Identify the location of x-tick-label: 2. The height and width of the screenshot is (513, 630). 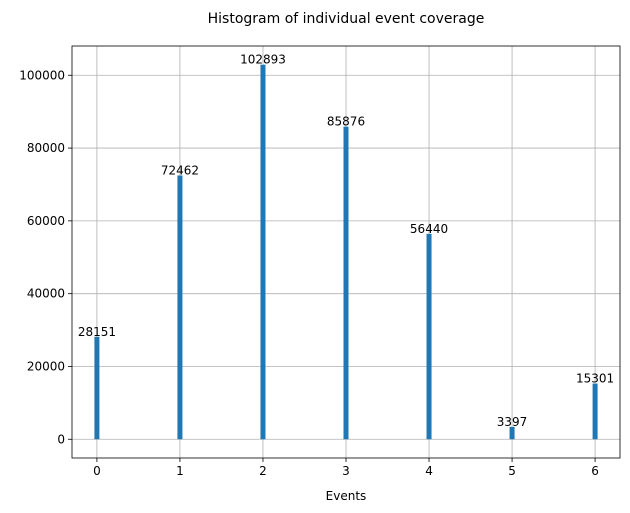
(263, 471).